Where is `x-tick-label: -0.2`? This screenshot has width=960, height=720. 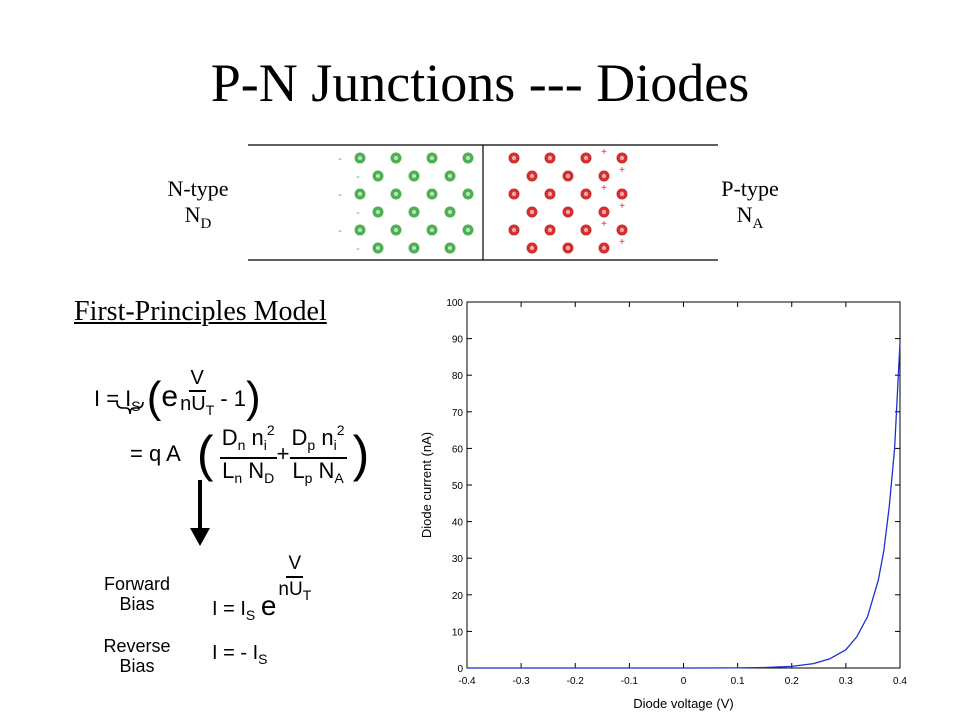 x-tick-label: -0.2 is located at coordinates (576, 681).